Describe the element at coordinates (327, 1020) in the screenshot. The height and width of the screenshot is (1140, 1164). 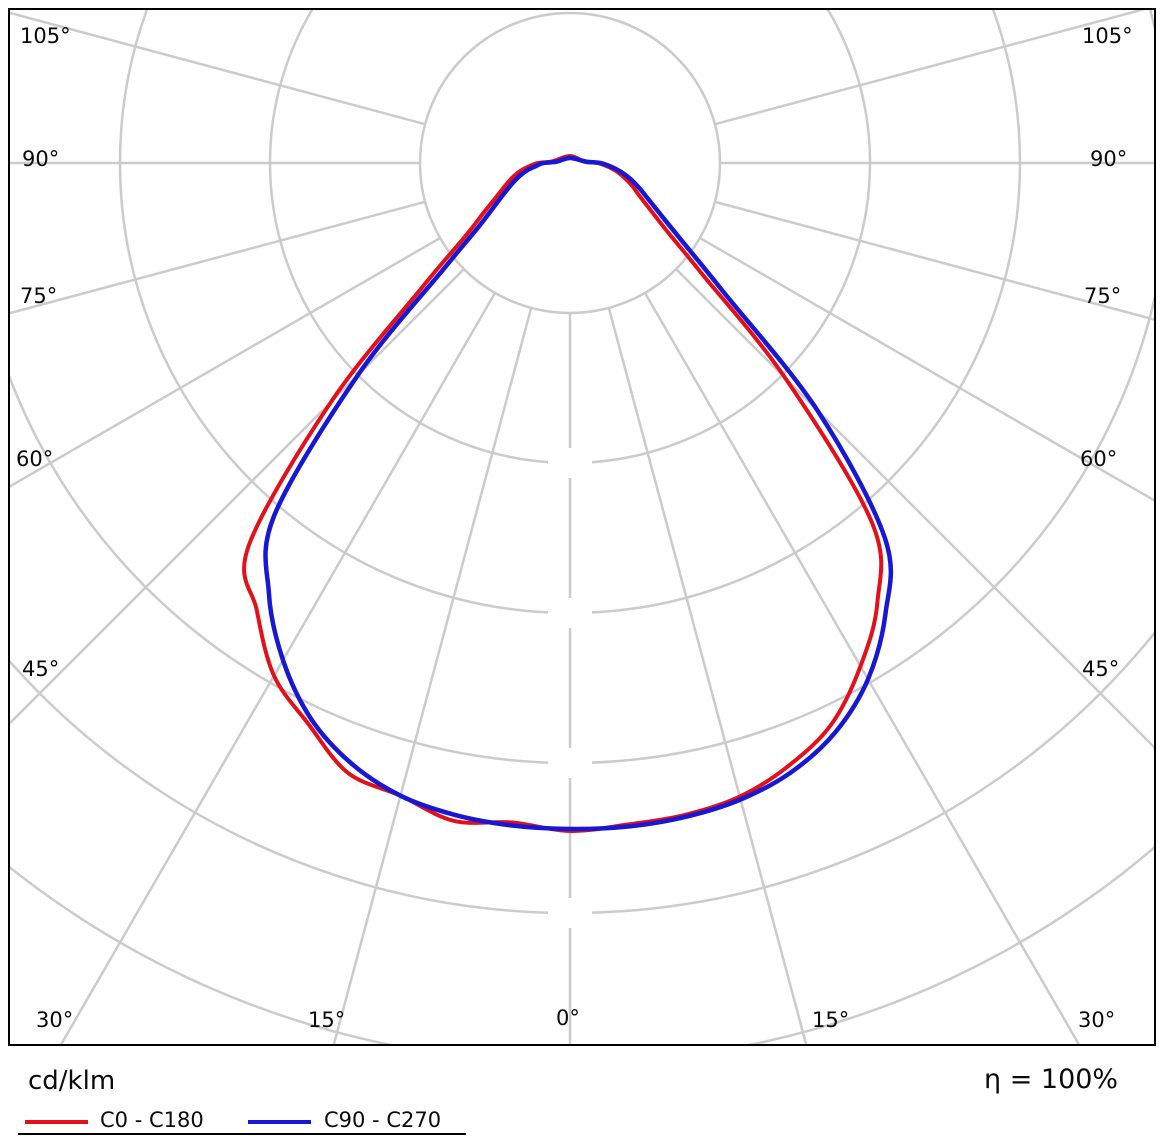
I see `angle-label-bottom-15-left: 15°` at that location.